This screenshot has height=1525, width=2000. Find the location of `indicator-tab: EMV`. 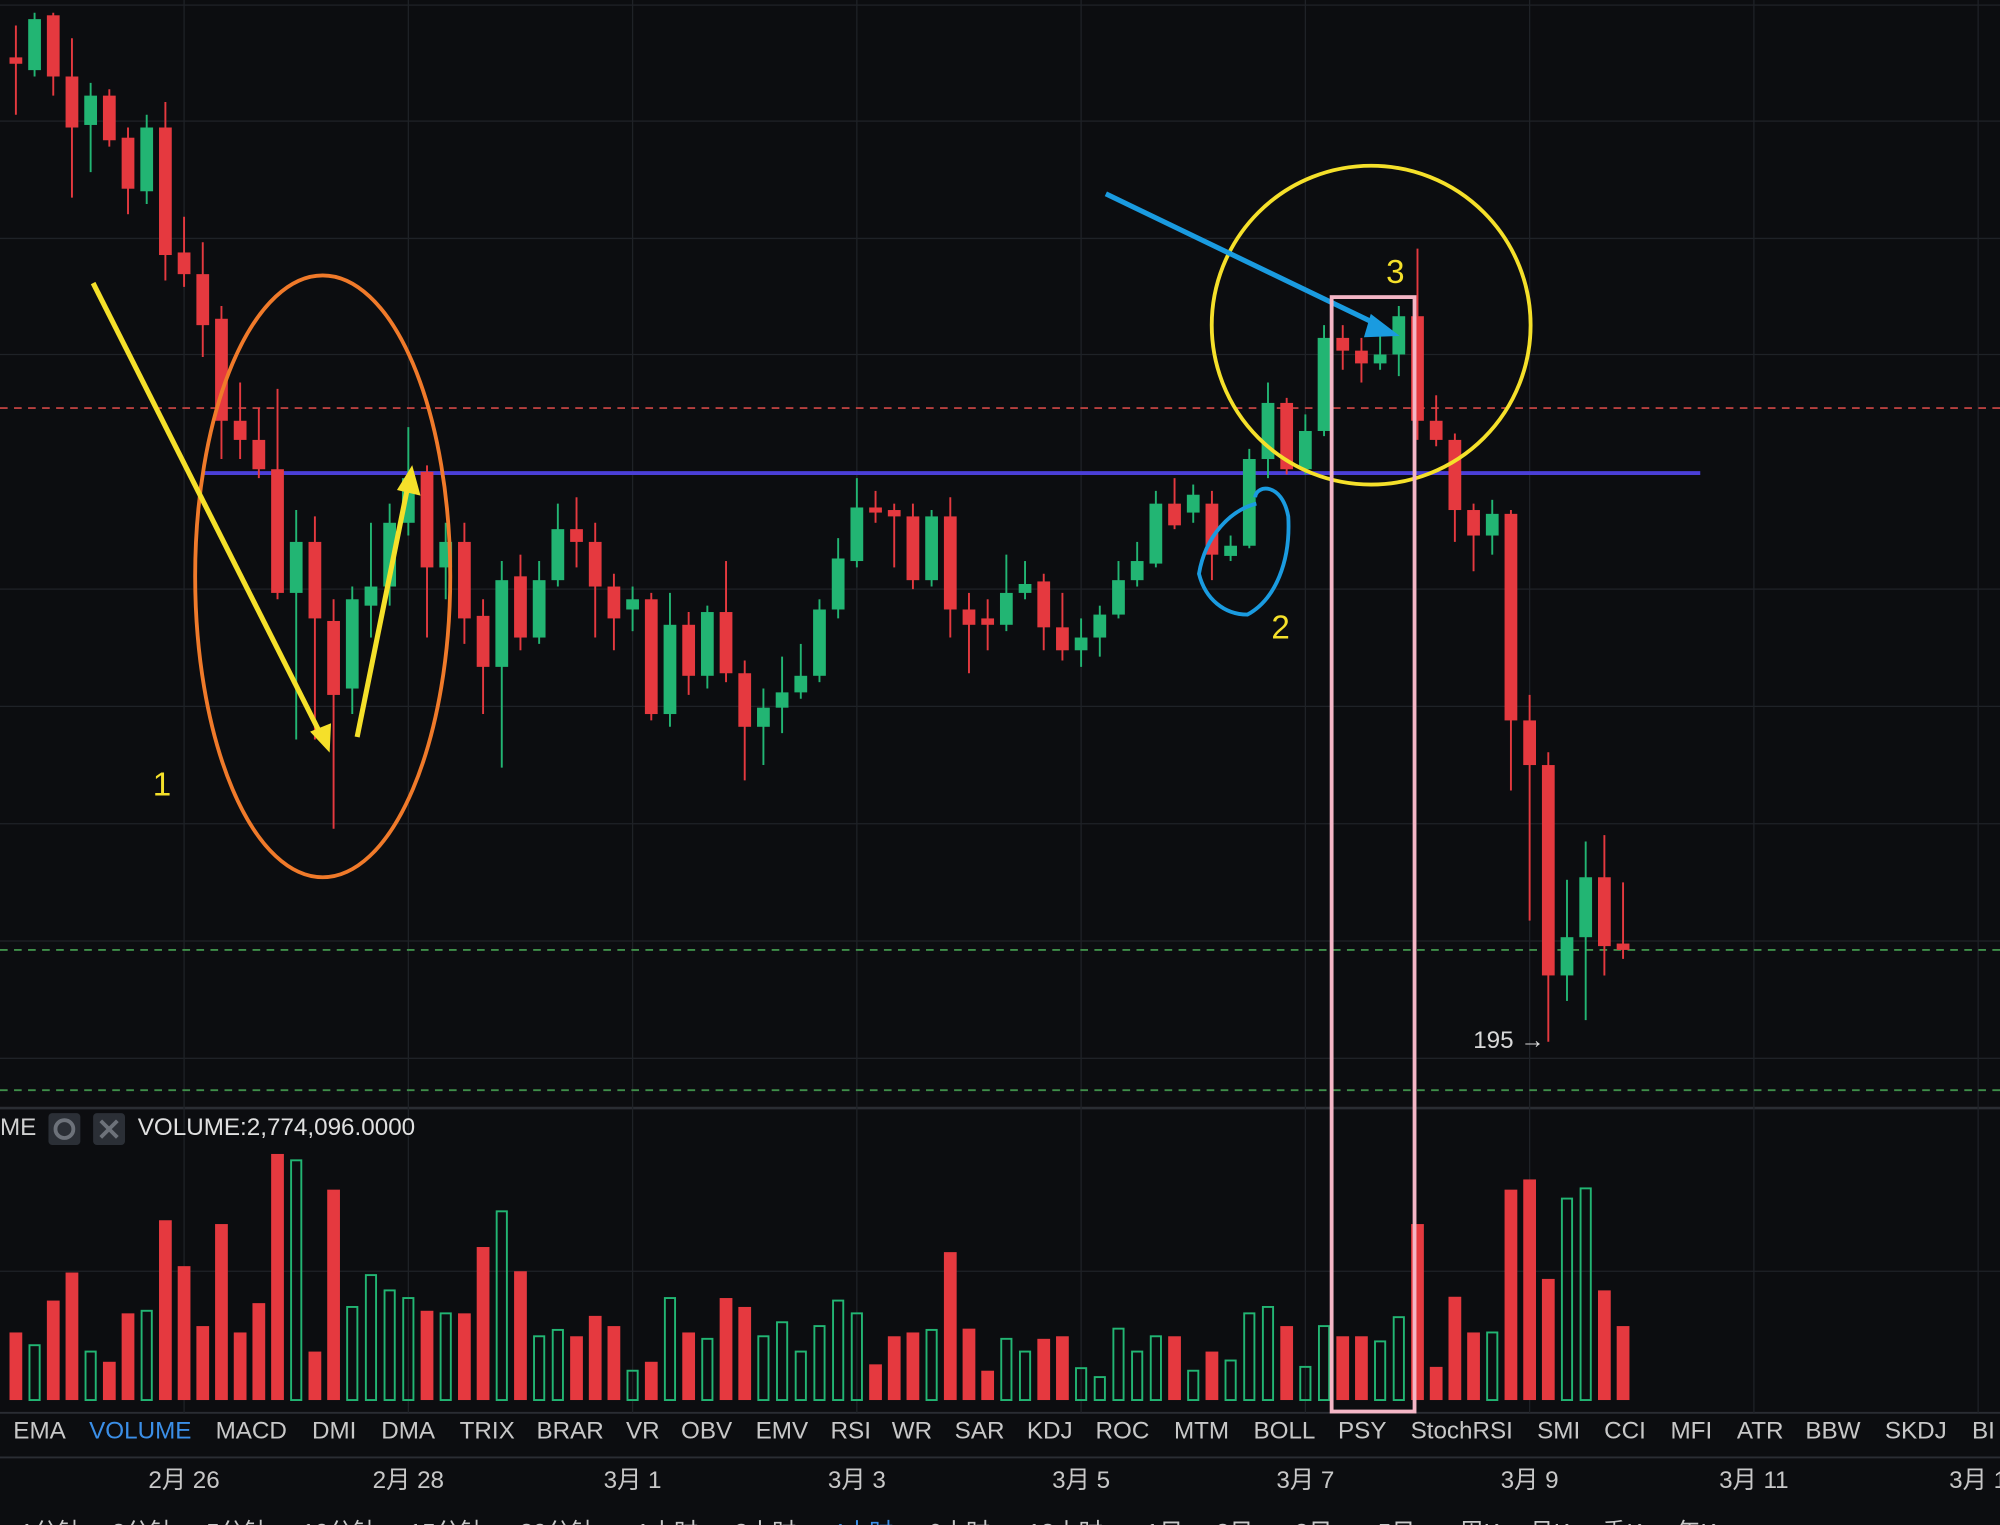

indicator-tab: EMV is located at coordinates (782, 1430).